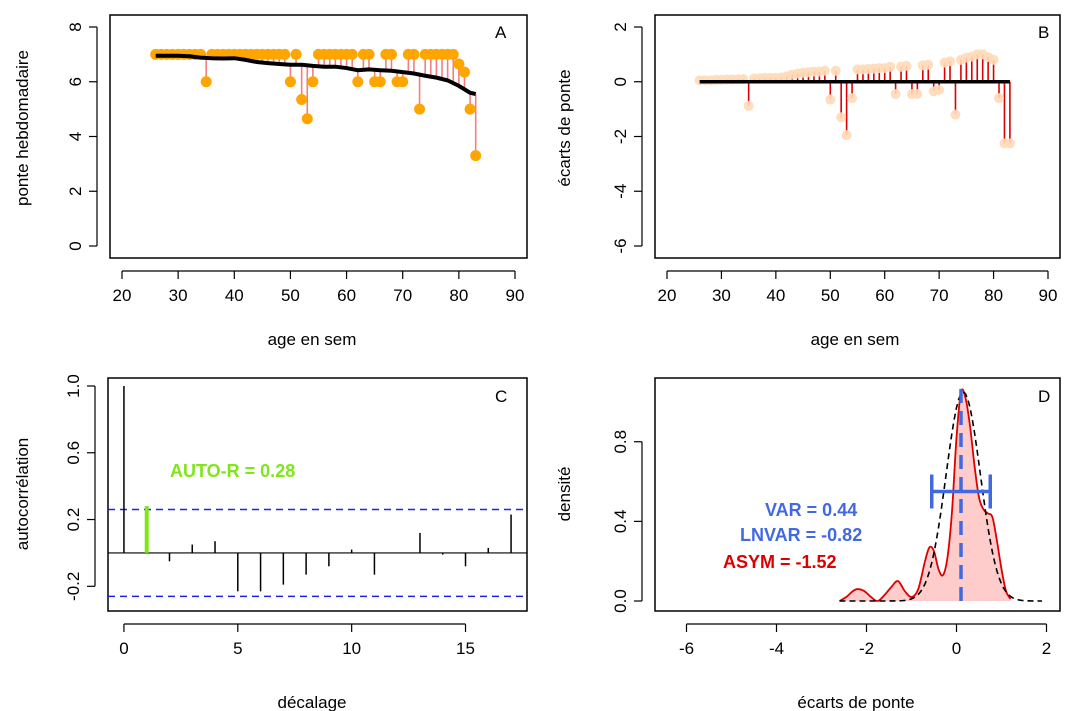 The height and width of the screenshot is (711, 1067). What do you see at coordinates (620, 522) in the screenshot?
I see `y-tick-label: 0.4` at bounding box center [620, 522].